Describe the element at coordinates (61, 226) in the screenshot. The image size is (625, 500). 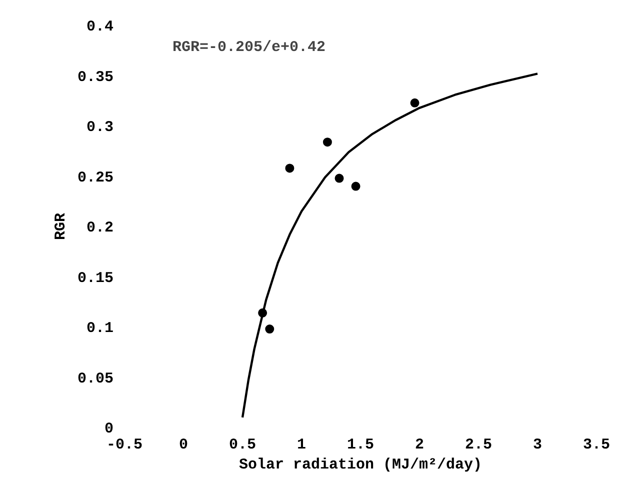
I see `y-axis-title: RGR` at that location.